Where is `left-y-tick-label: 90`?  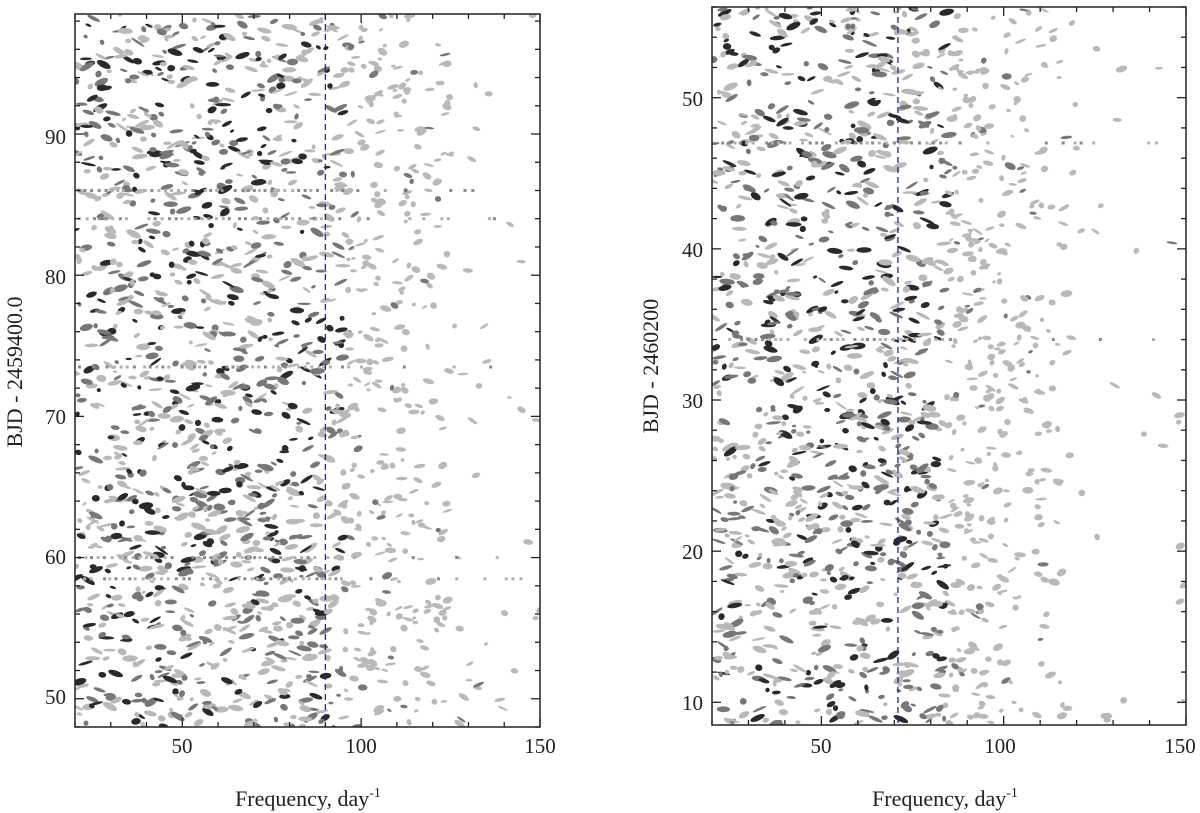
left-y-tick-label: 90 is located at coordinates (55, 137).